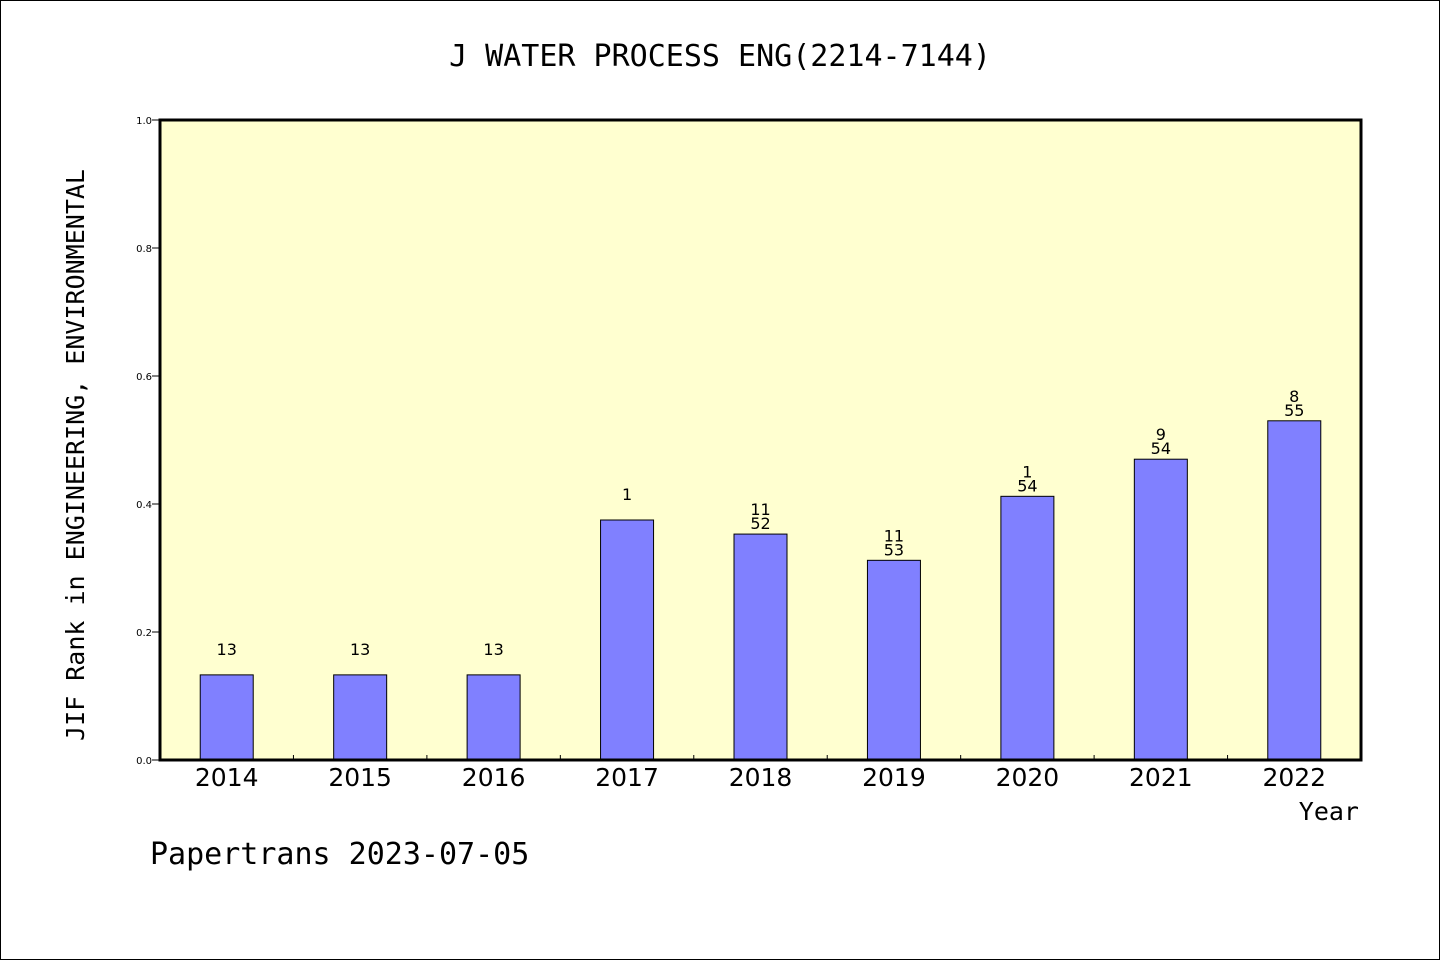  I want to click on y-tick-label-1.0: 1.0, so click(144, 121).